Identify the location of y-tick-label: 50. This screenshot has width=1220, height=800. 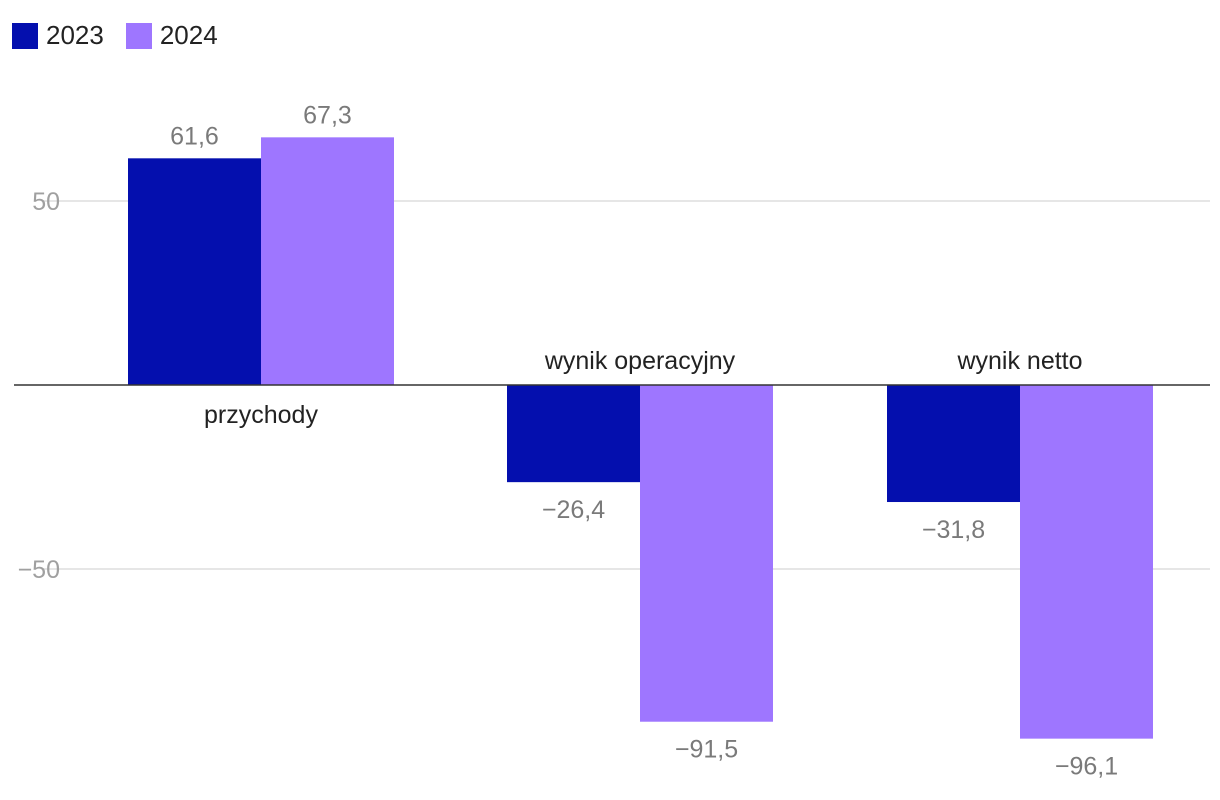
(46, 202).